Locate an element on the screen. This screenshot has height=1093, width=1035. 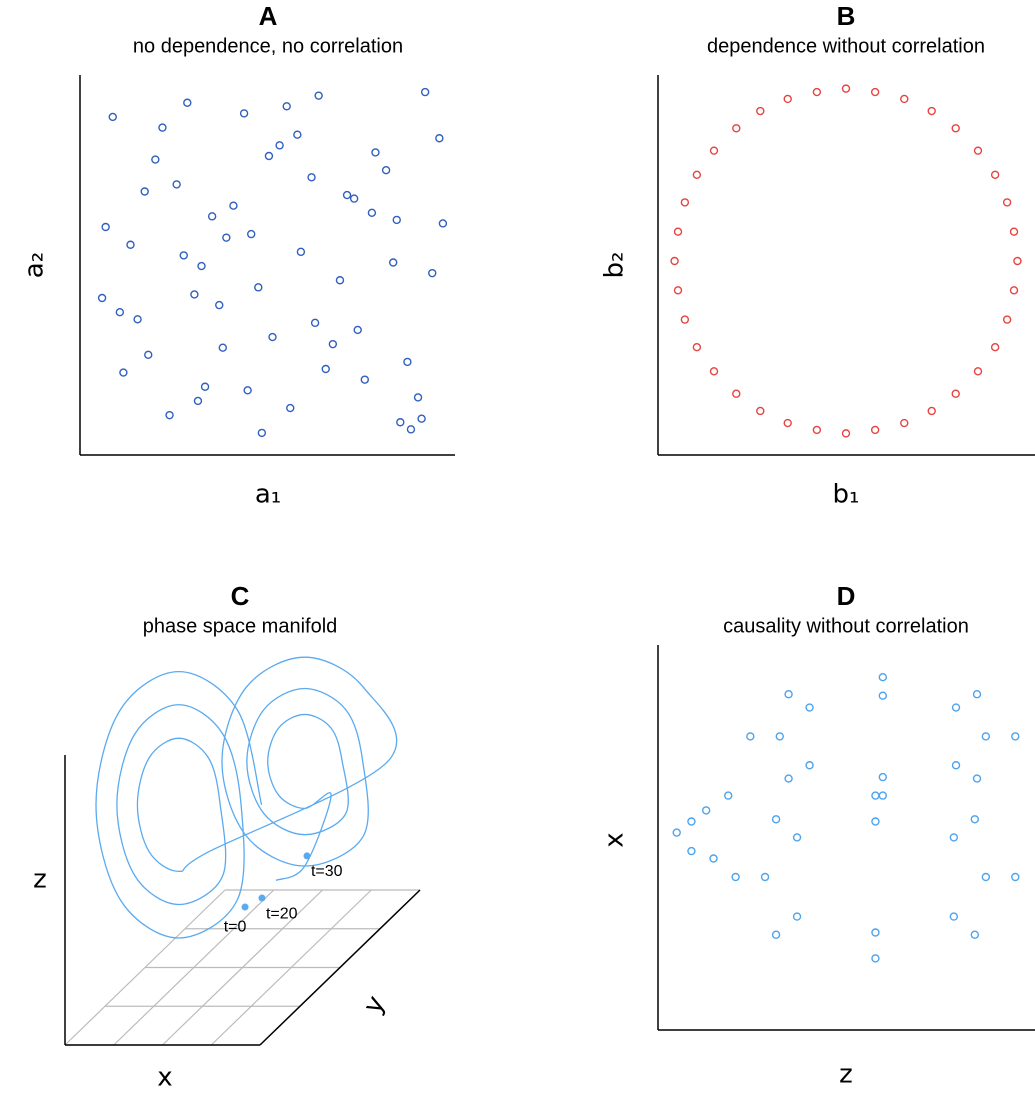
annotation: t=20 is located at coordinates (282, 913).